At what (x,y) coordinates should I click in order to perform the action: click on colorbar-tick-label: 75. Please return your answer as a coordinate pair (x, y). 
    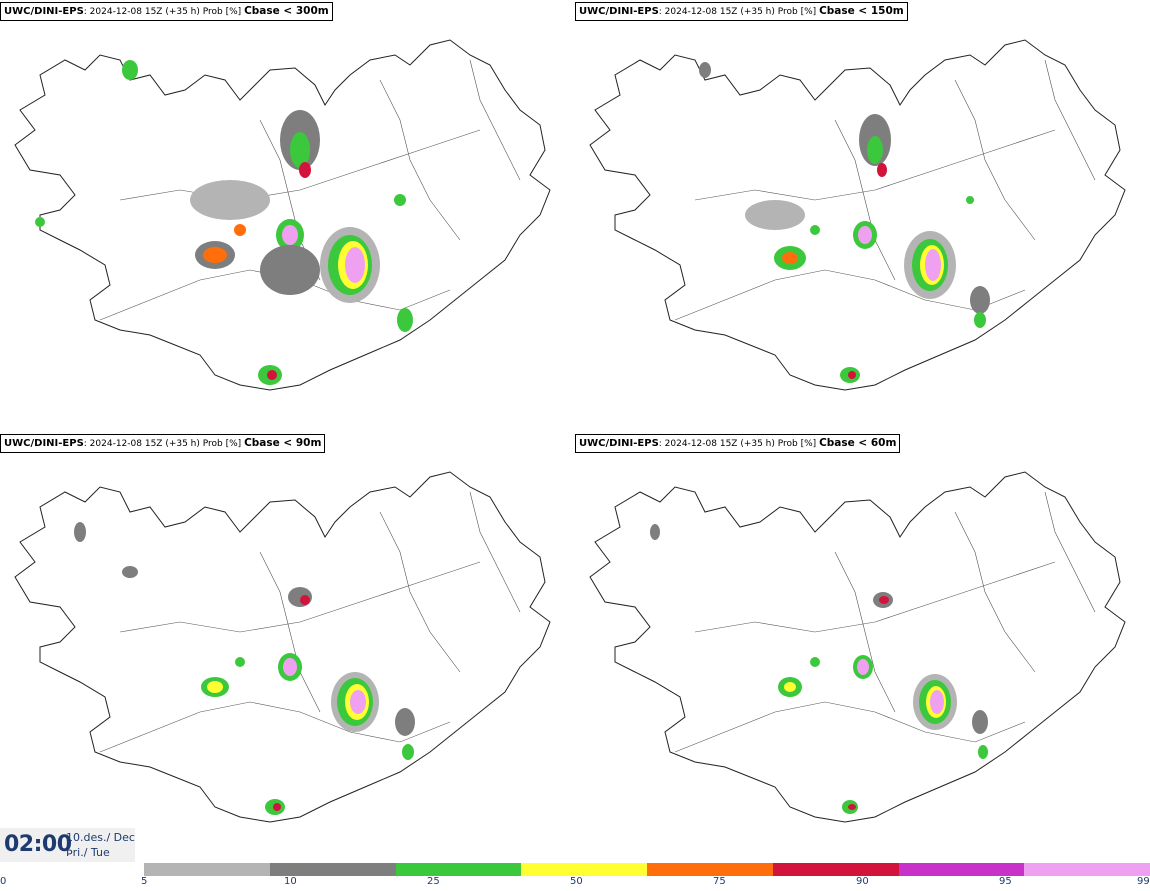
    Looking at the image, I should click on (719, 881).